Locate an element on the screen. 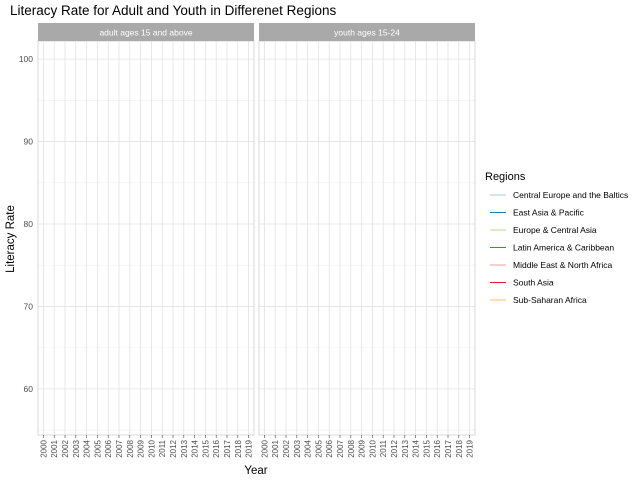  y-tick-label: 90 is located at coordinates (29, 142).